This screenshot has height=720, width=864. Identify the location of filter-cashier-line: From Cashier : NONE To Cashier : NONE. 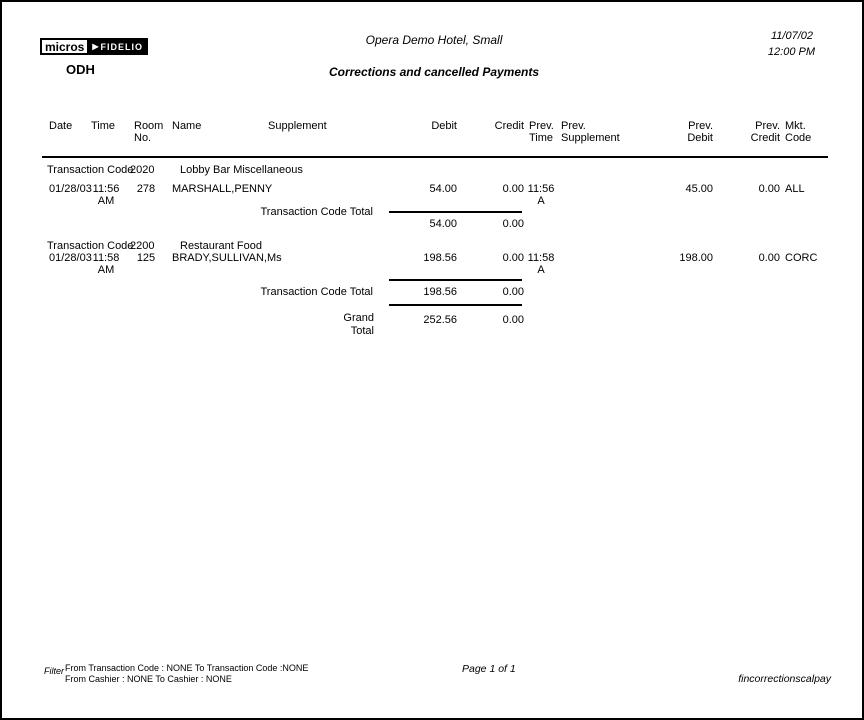
(148, 679).